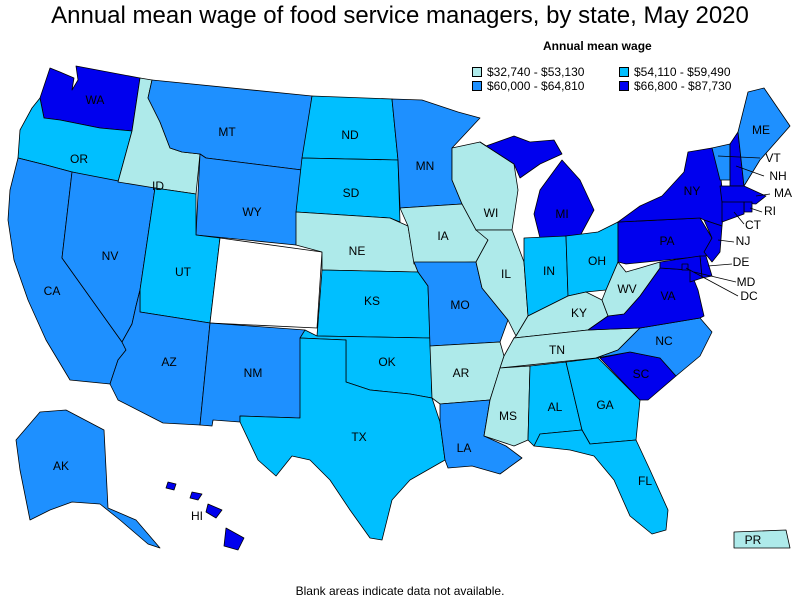 The width and height of the screenshot is (800, 600). Describe the element at coordinates (253, 373) in the screenshot. I see `label-NM: NM` at that location.